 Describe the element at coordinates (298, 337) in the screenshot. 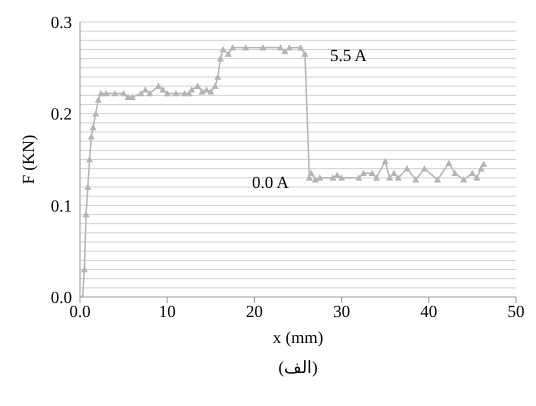

I see `x-axis-title: x (mm)` at that location.